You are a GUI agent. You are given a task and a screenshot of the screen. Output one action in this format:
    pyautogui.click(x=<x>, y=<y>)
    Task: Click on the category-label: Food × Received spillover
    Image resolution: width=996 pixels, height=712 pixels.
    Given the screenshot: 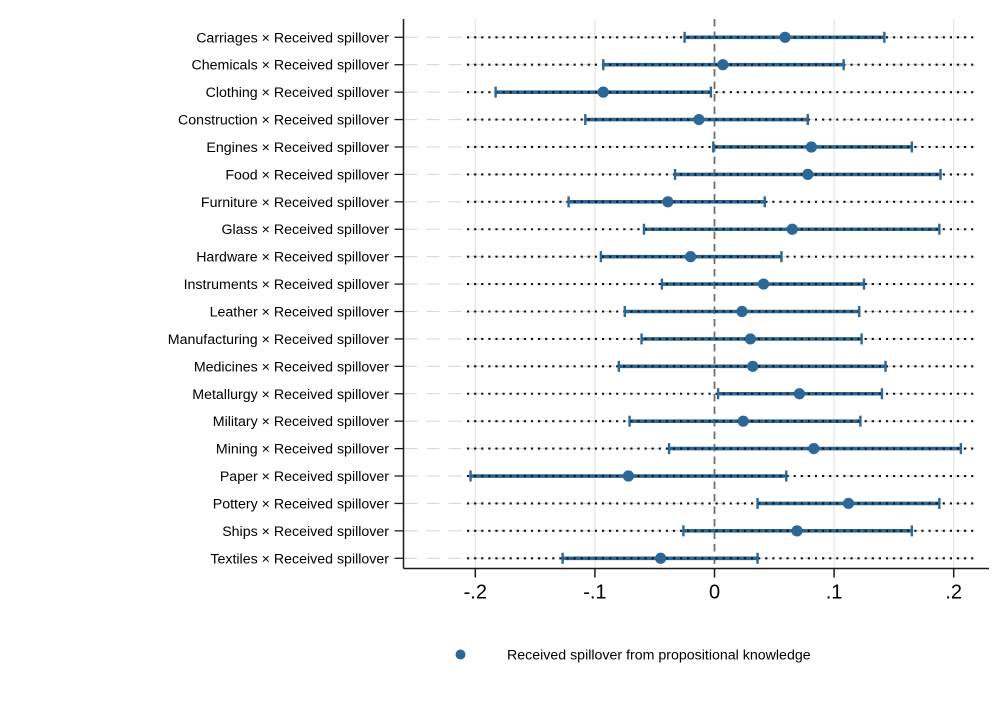 What is the action you would take?
    pyautogui.click(x=307, y=175)
    